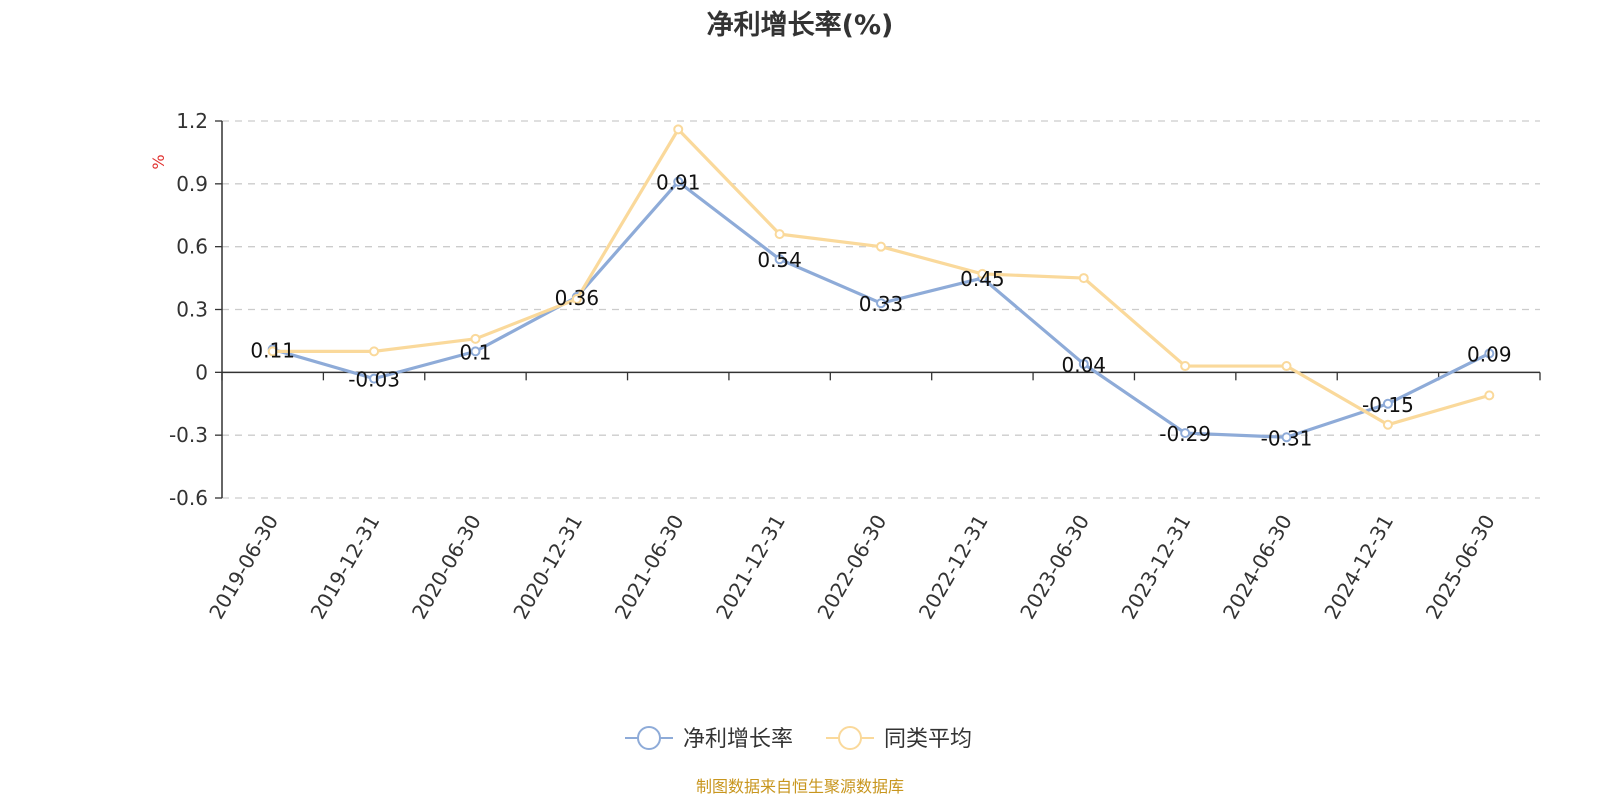 The image size is (1600, 800). What do you see at coordinates (1257, 567) in the screenshot?
I see `x-tick-label: 2024-06-30` at bounding box center [1257, 567].